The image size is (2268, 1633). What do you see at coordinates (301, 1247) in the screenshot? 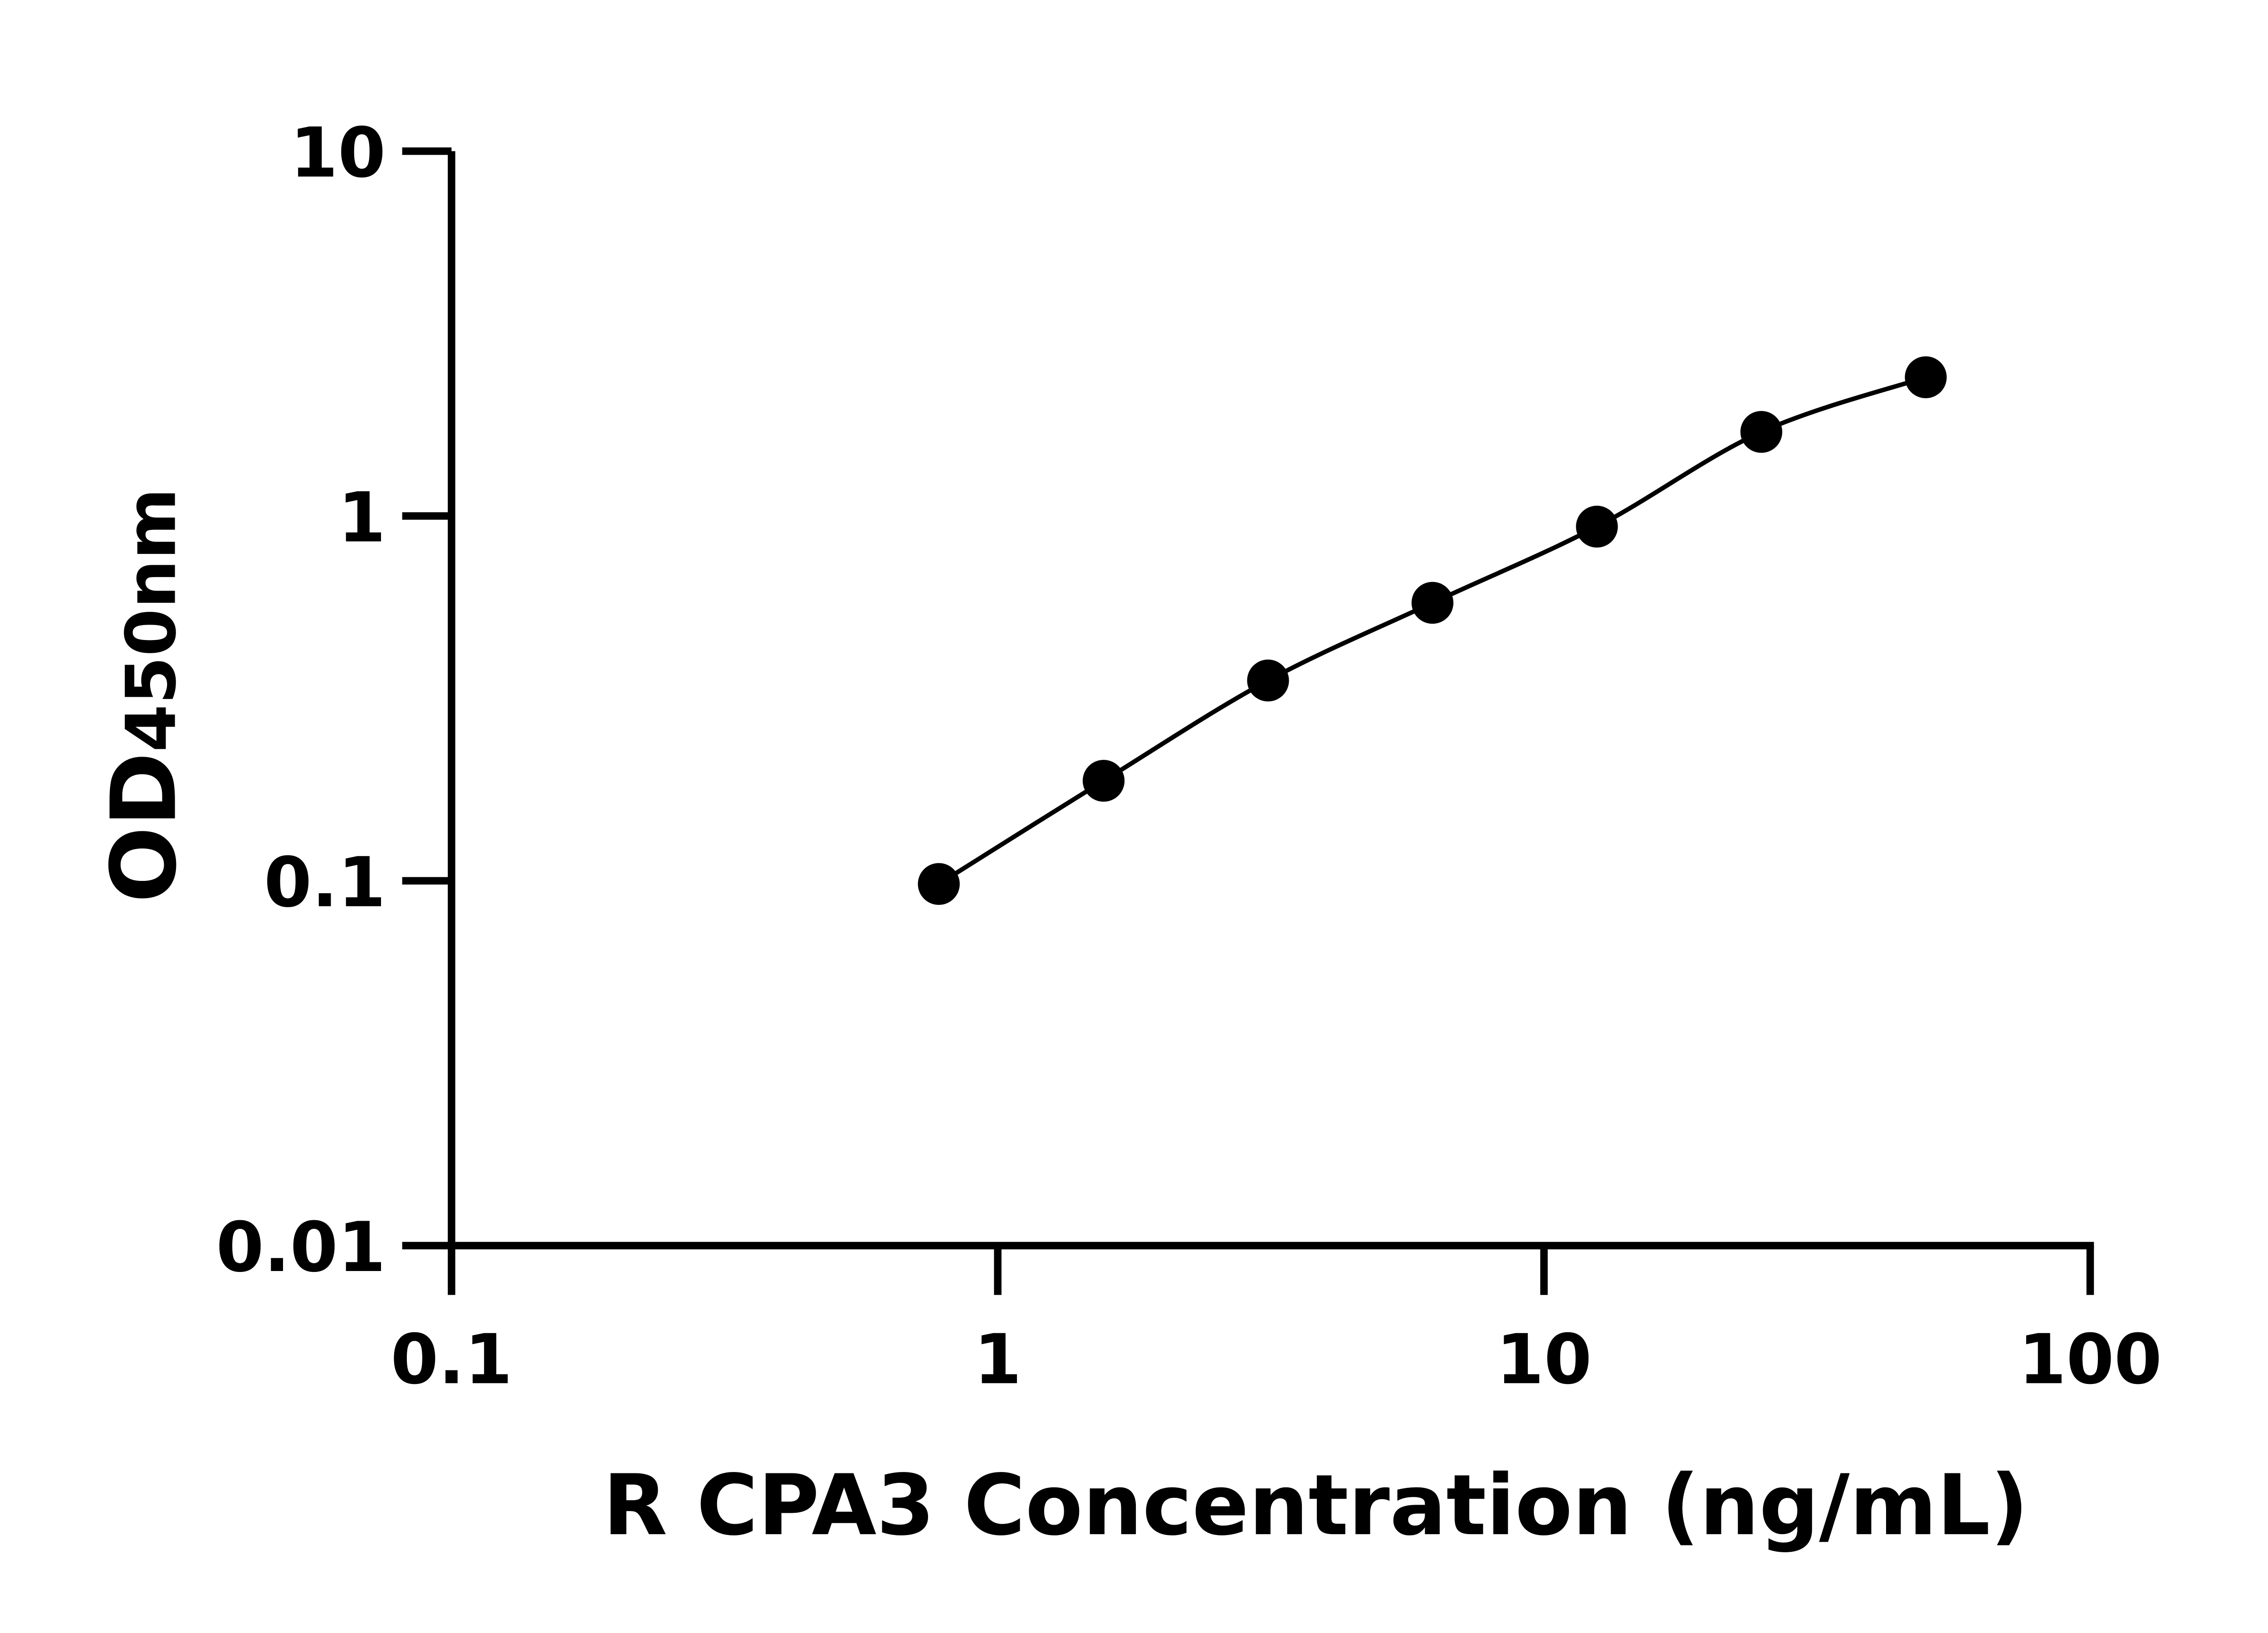
I see `y-tick-label: 0.01` at bounding box center [301, 1247].